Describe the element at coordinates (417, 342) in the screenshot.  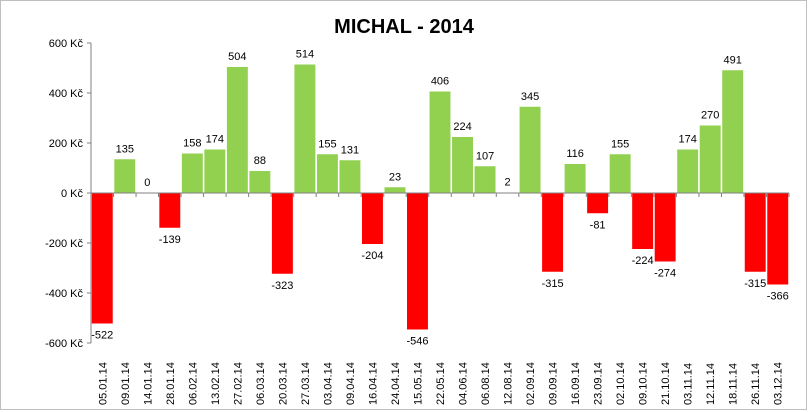
I see `data-label: -546` at that location.